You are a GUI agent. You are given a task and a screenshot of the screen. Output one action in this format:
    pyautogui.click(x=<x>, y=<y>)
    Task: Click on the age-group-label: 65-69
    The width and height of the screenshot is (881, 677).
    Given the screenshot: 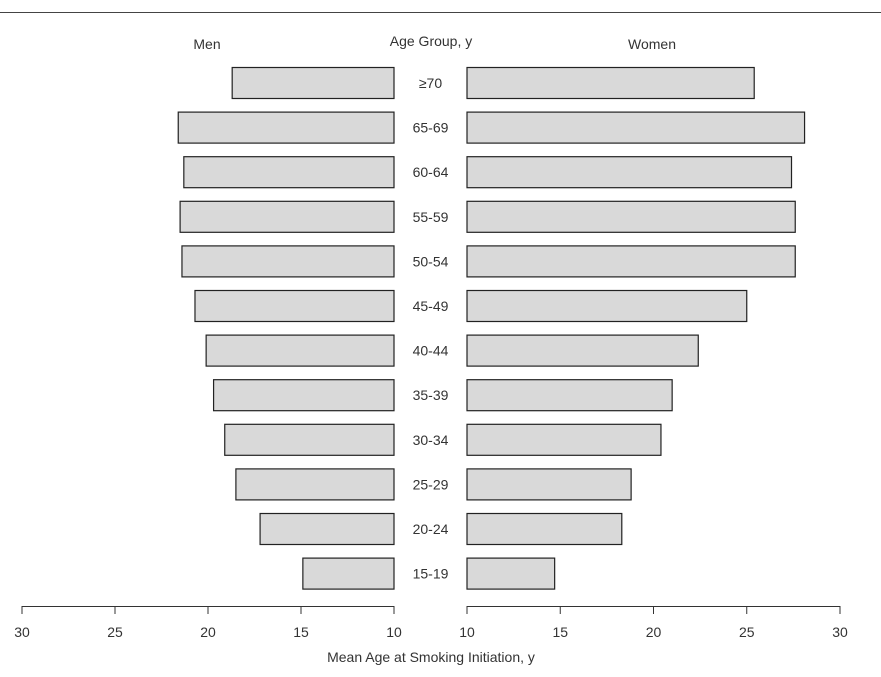 What is the action you would take?
    pyautogui.click(x=431, y=128)
    